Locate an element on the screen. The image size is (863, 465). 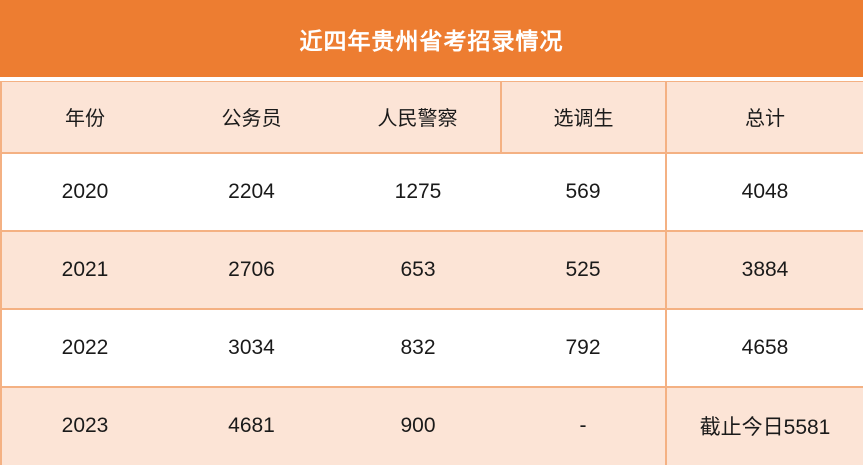
cell-selected-graduate: 792 is located at coordinates (584, 348).